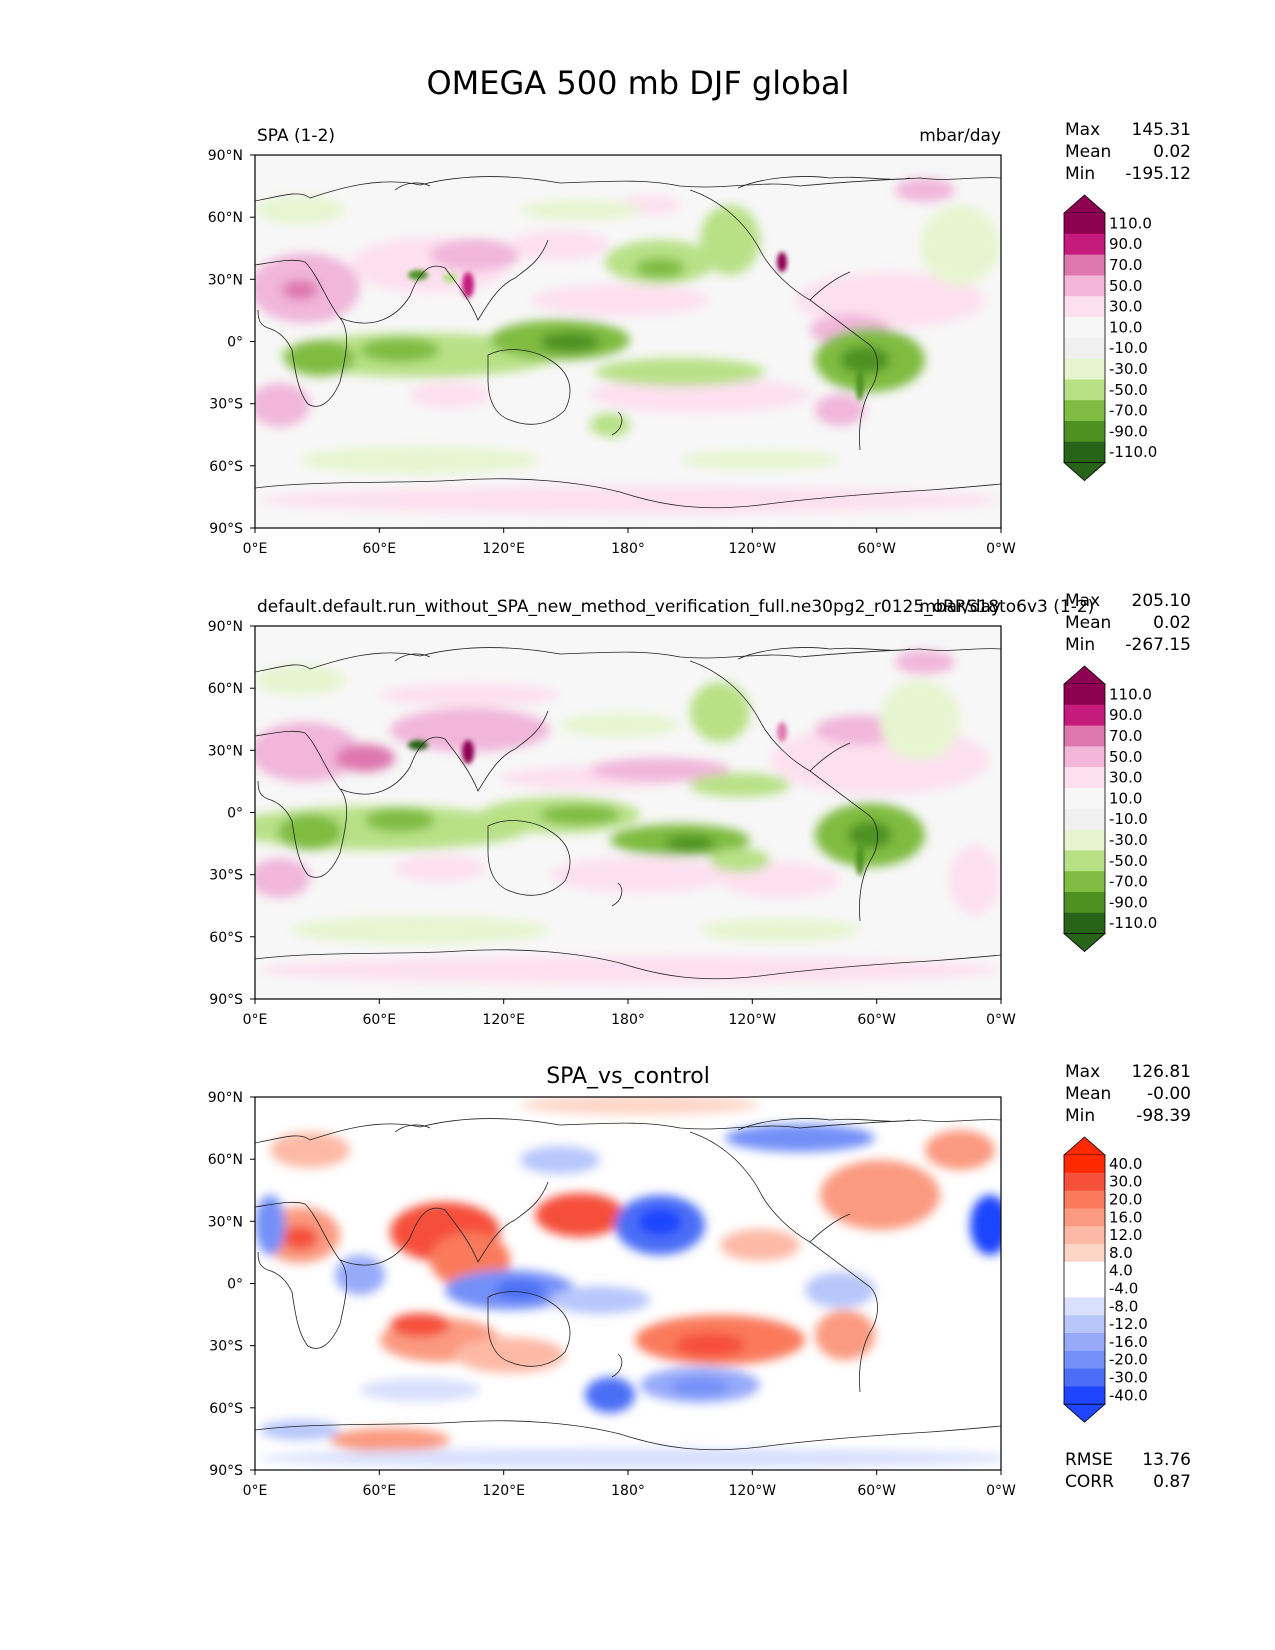 This screenshot has height=1650, width=1275. Describe the element at coordinates (503, 549) in the screenshot. I see `x-tick-label: 120°E` at that location.